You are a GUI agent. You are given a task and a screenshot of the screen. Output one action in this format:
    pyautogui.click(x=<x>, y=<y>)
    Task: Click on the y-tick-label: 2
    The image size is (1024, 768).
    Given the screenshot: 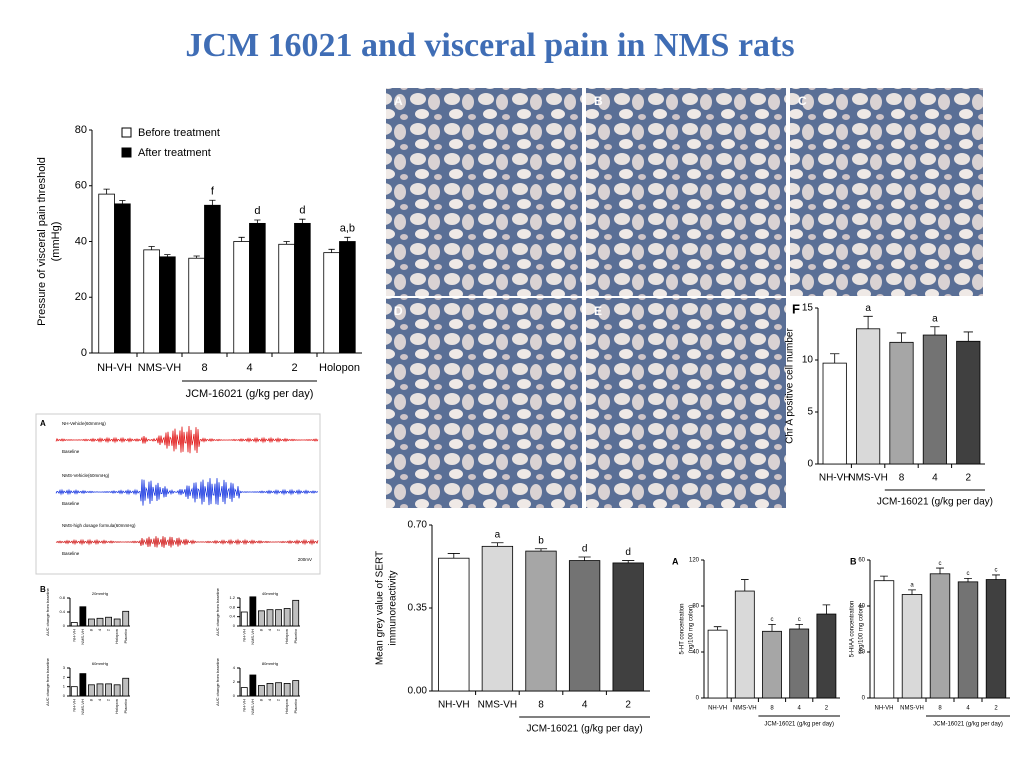 What is the action you would take?
    pyautogui.click(x=234, y=681)
    